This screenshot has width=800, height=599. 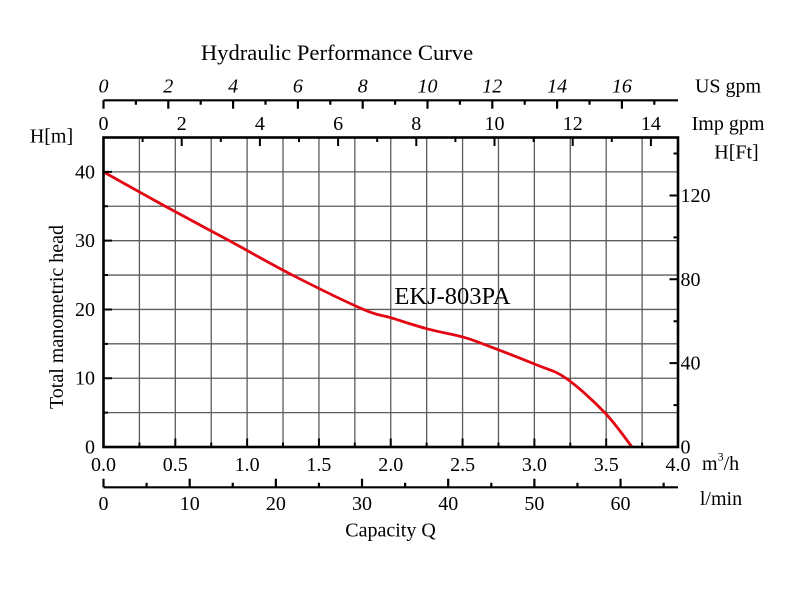 I want to click on svg-text: 2.5, so click(x=462, y=465).